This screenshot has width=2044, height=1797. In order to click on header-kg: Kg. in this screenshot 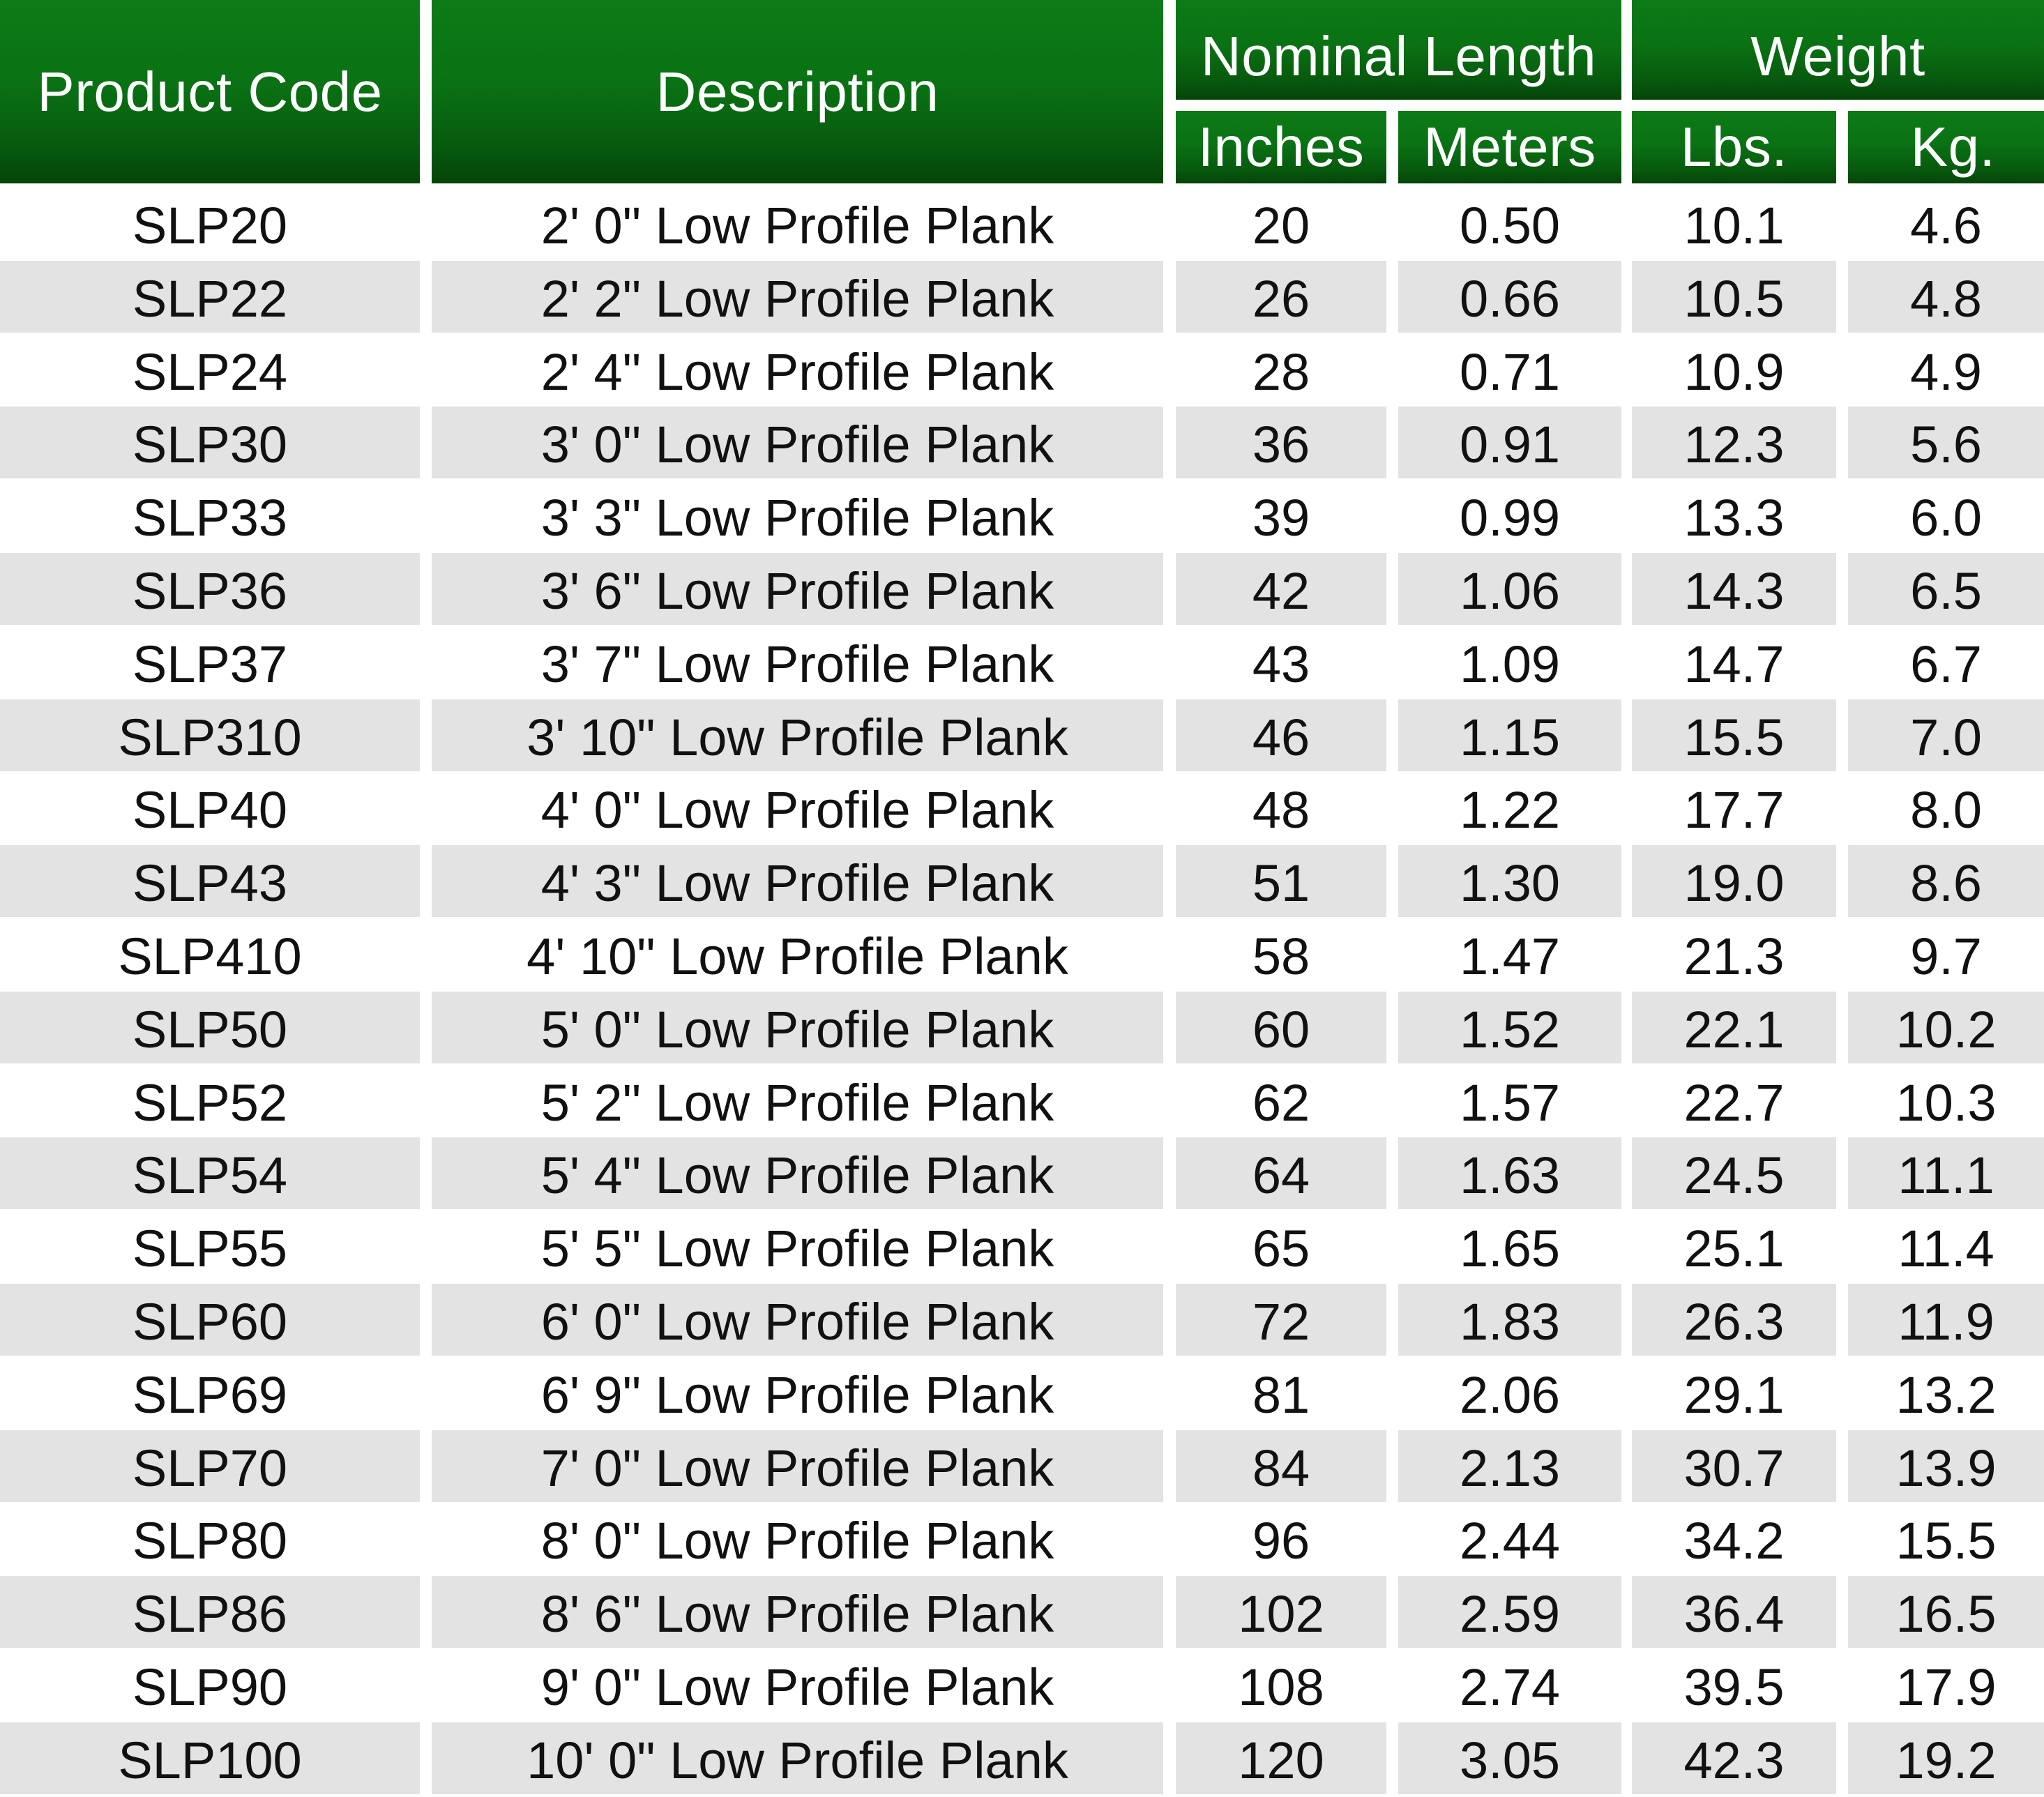, I will do `click(1946, 147)`.